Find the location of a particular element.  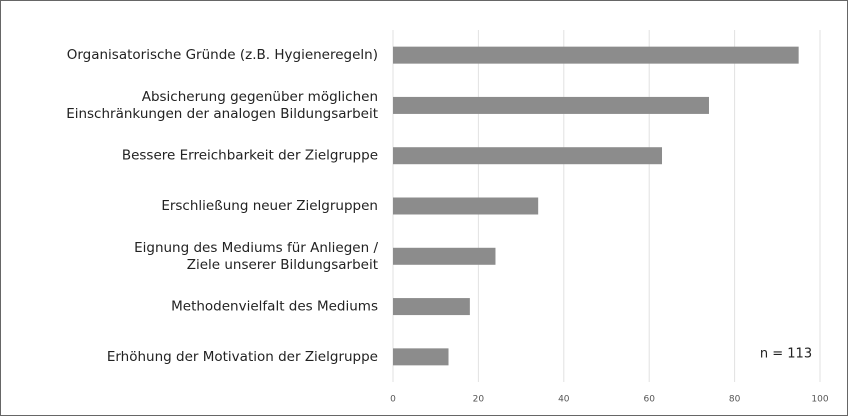

category-label: Methodenvielfalt des Mediums is located at coordinates (274, 307).